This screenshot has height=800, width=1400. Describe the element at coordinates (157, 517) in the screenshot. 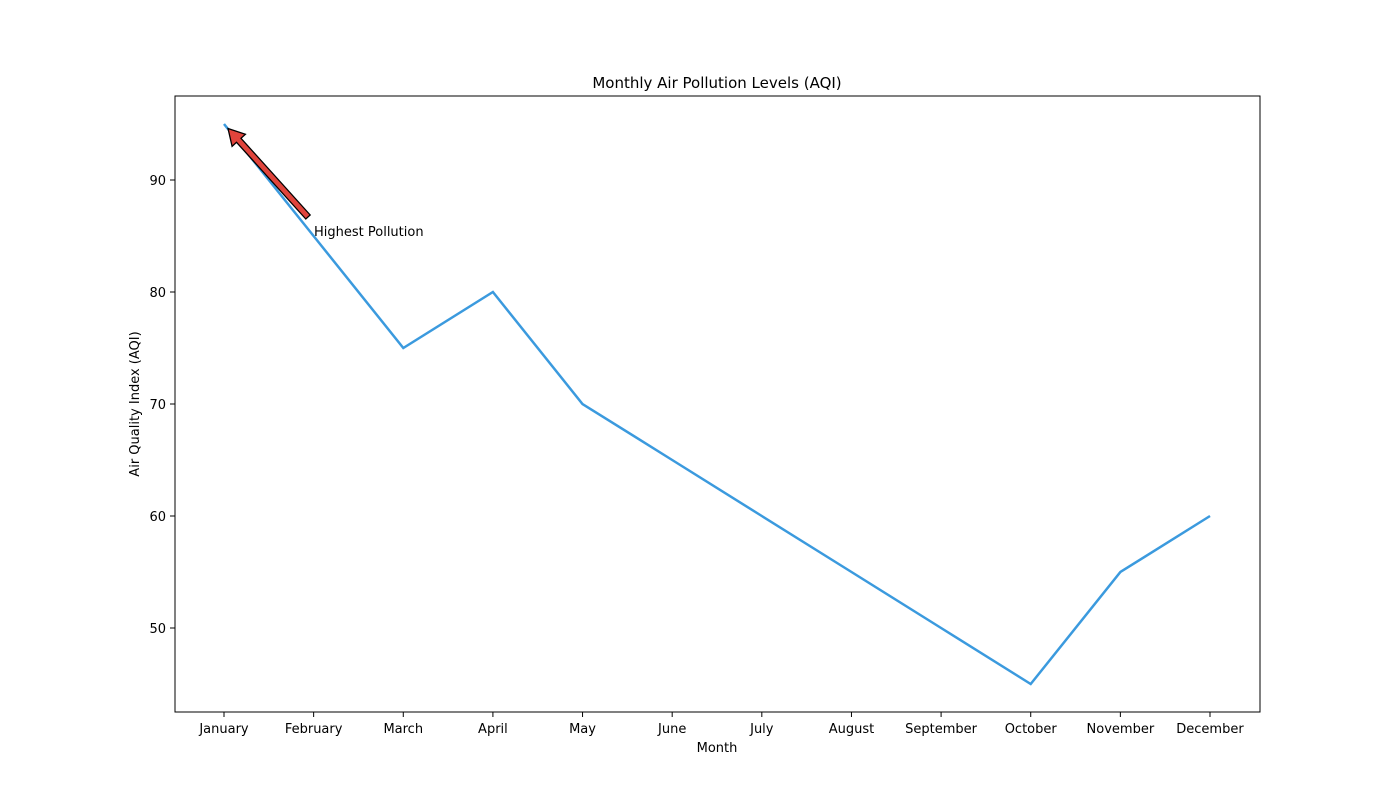

I see `y-tick-label: 60` at that location.